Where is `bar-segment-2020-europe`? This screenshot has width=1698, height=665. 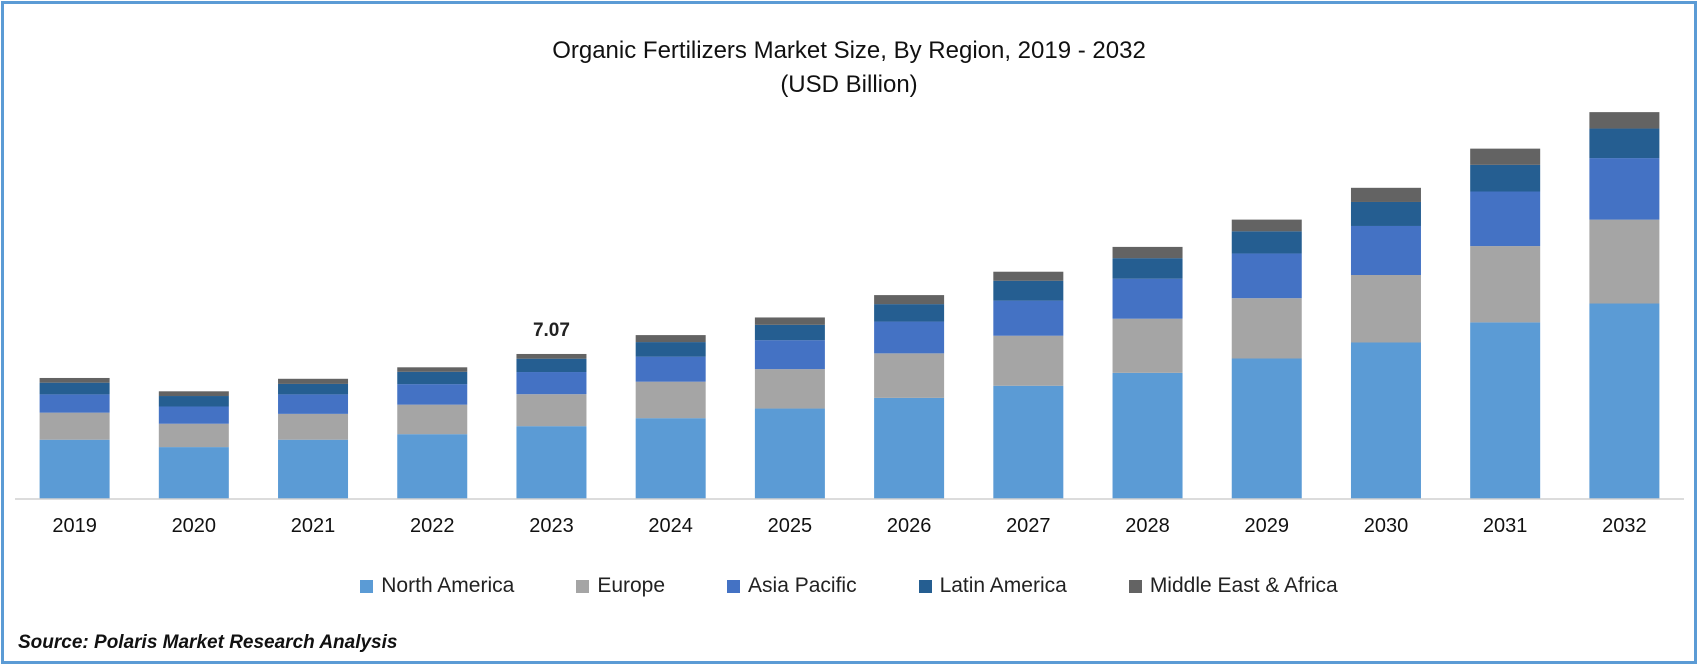 bar-segment-2020-europe is located at coordinates (193, 435).